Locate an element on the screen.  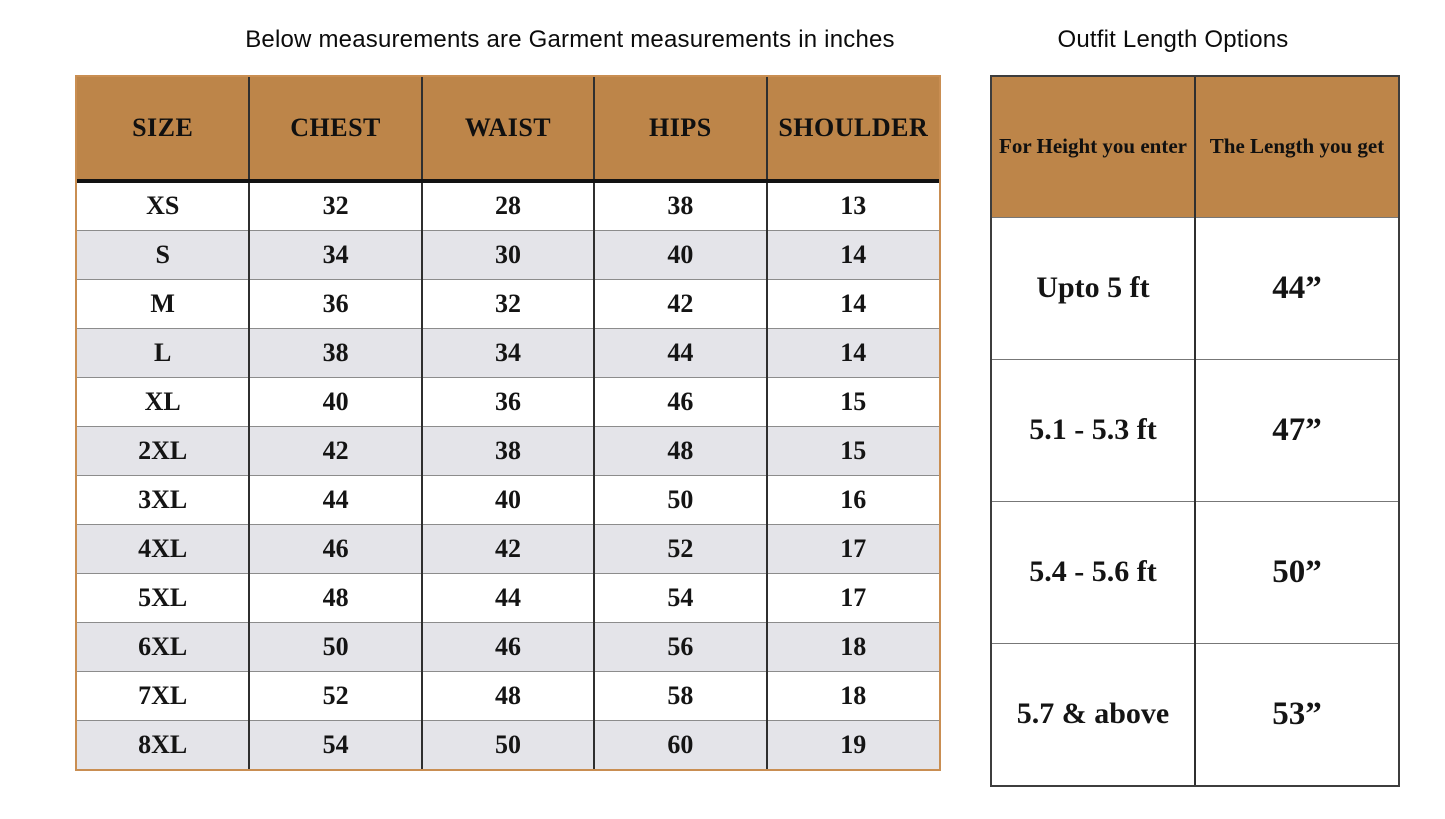
cell-size: M is located at coordinates (163, 303).